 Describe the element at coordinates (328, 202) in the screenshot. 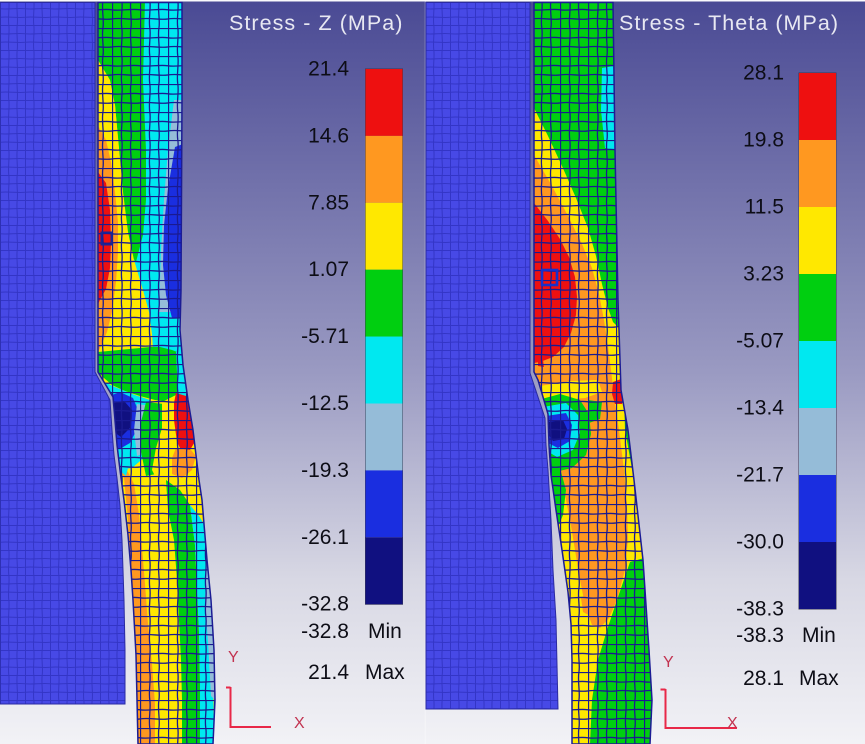

I see `svg-text: 7.85` at that location.